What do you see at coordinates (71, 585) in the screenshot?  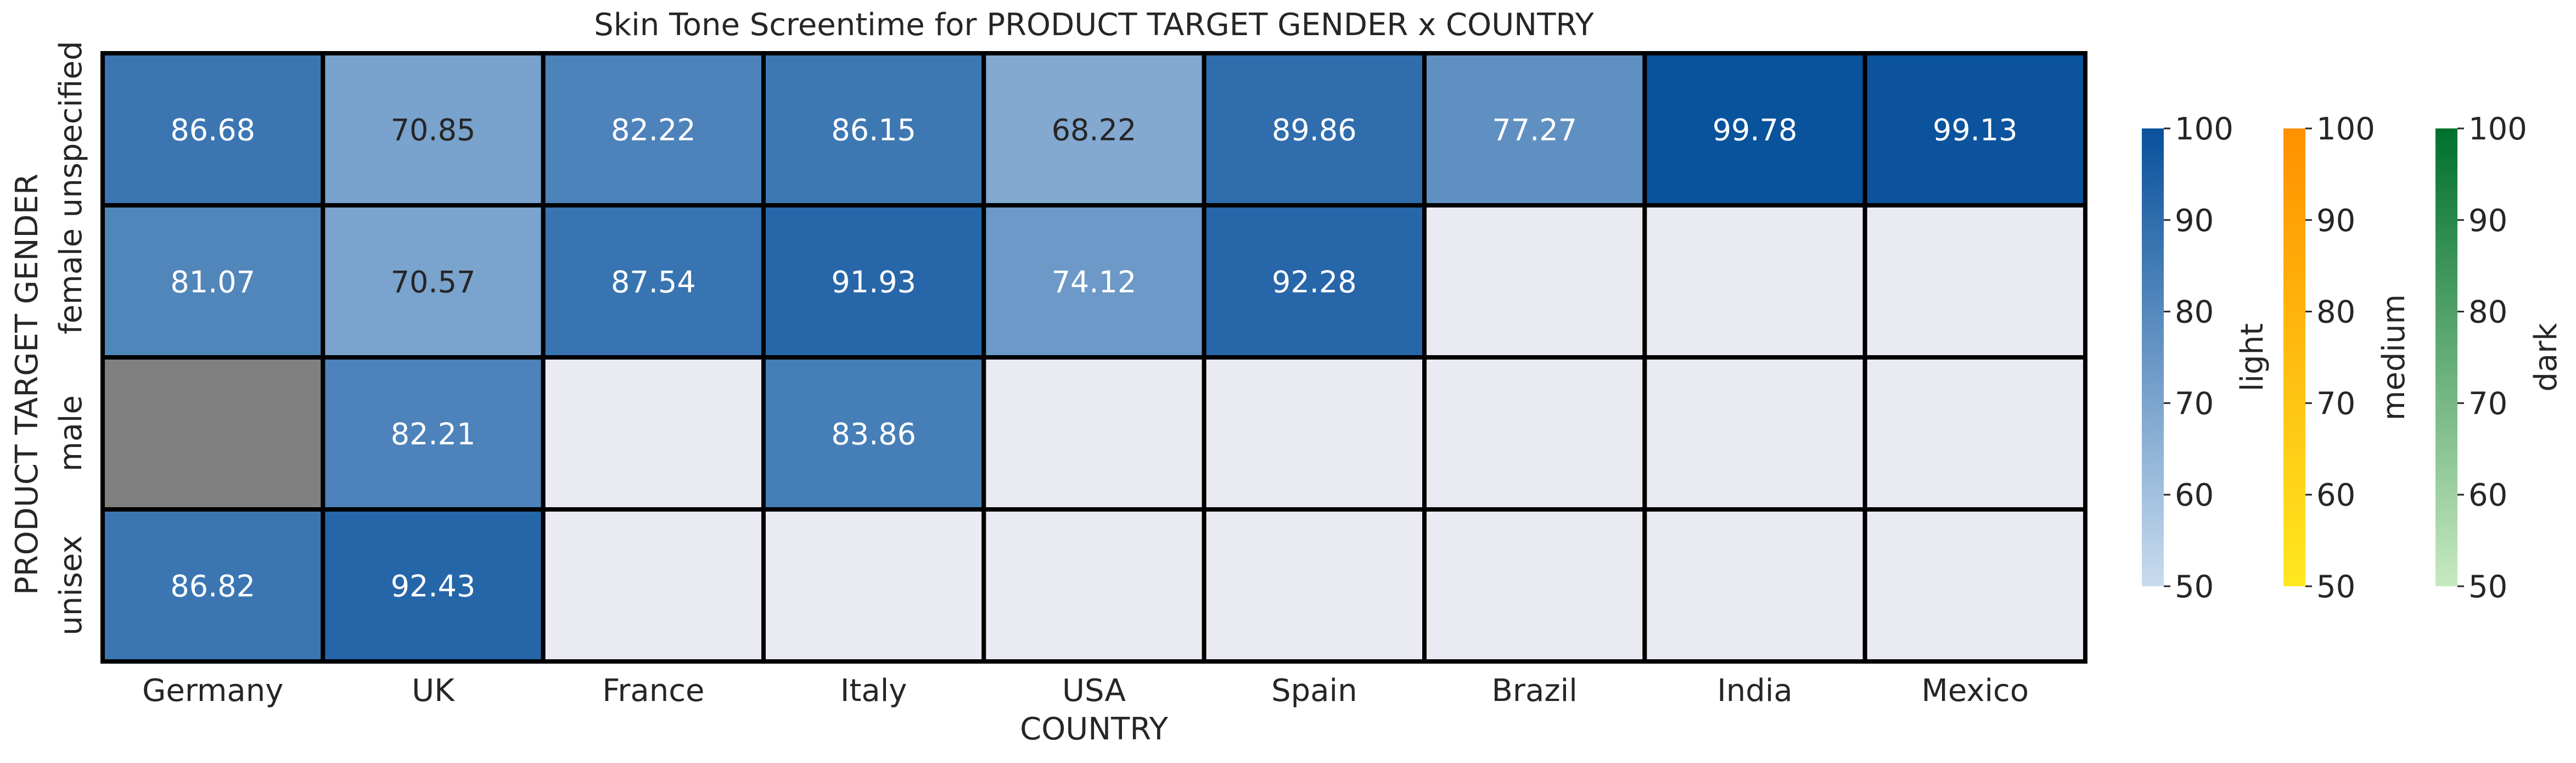 I see `y-tick-label: unisex` at bounding box center [71, 585].